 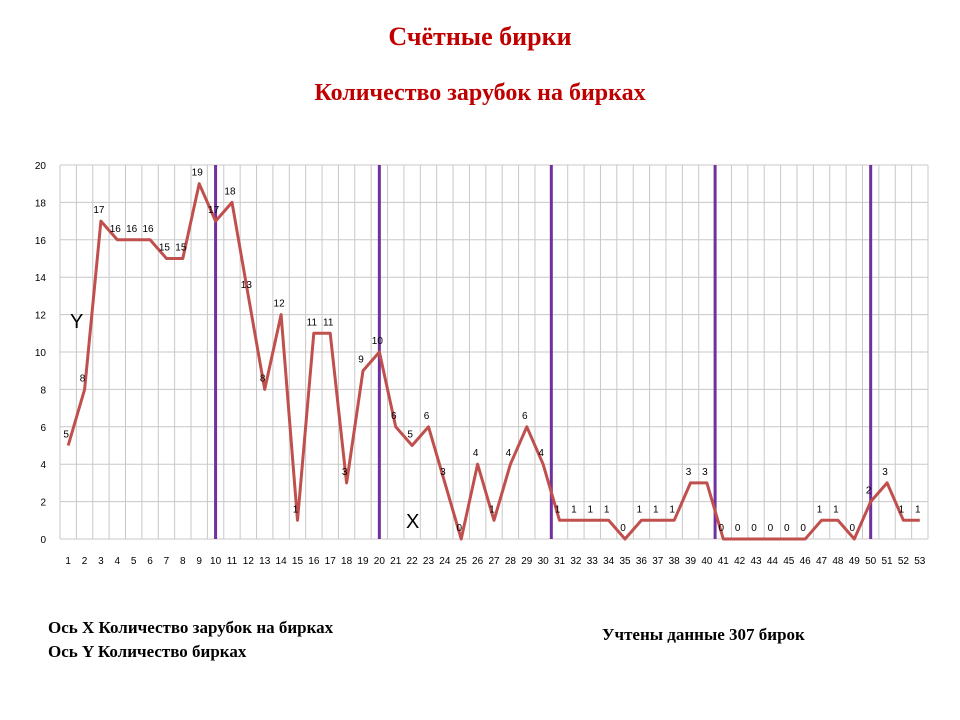 I want to click on x-tick-label: 34, so click(x=609, y=561).